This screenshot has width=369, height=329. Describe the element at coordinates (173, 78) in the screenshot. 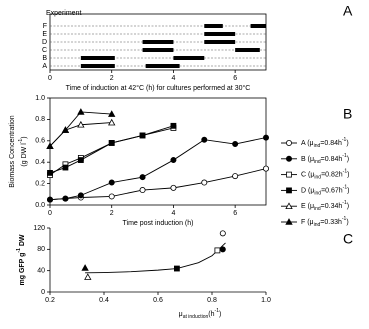

I see `x-tick-label: 4` at that location.